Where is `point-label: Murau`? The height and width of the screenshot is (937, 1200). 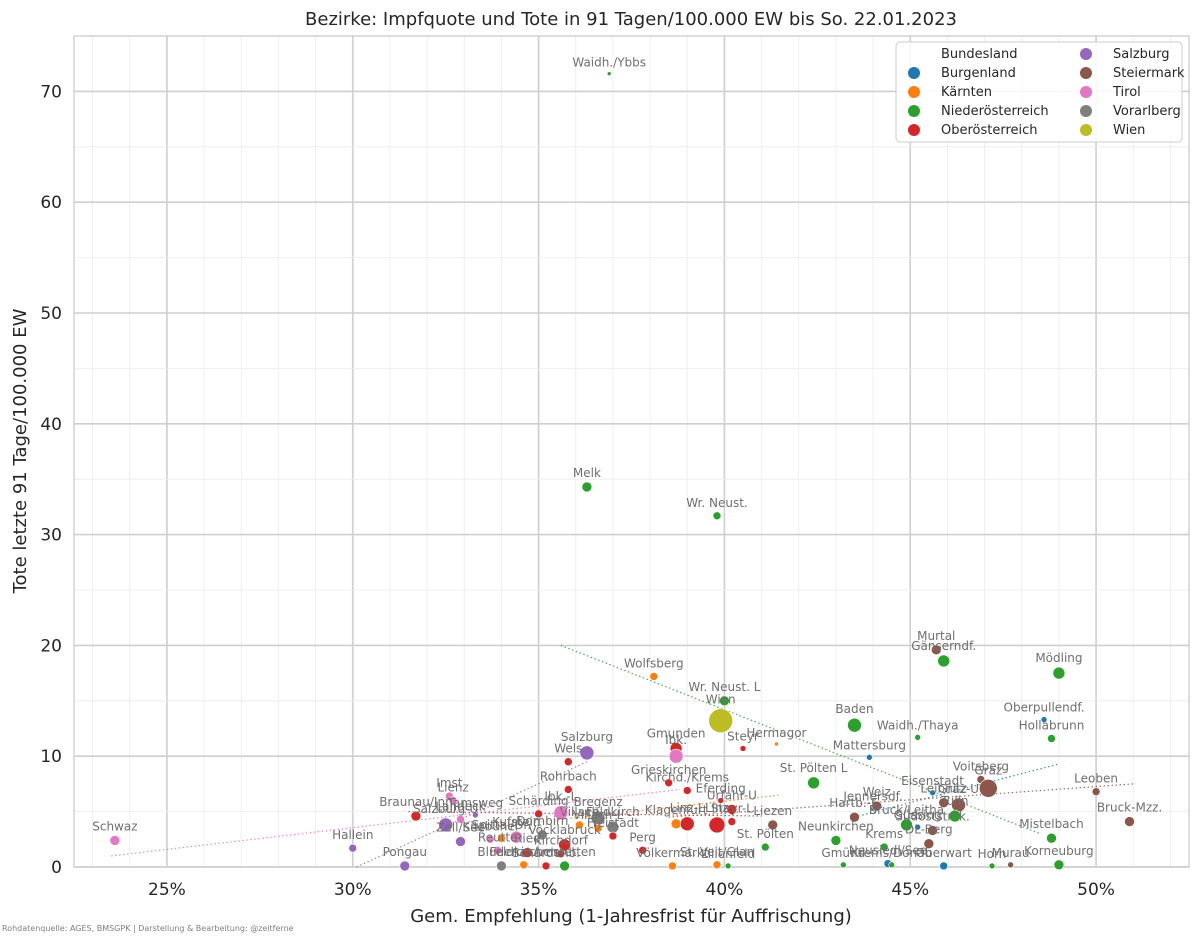 point-label: Murau is located at coordinates (1011, 853).